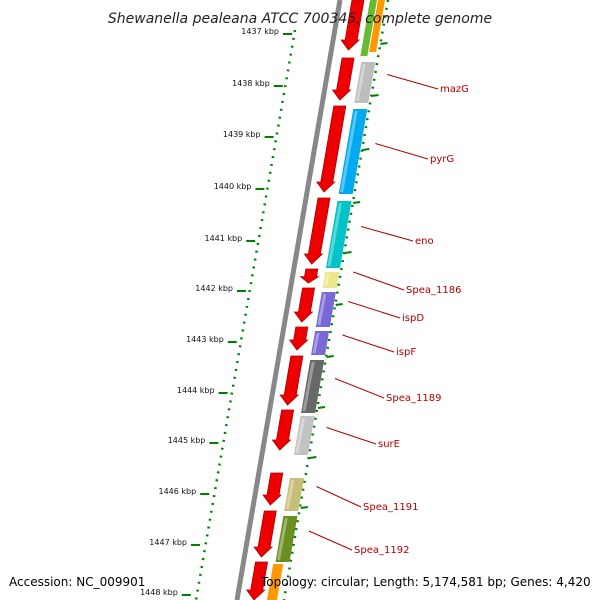 This screenshot has width=600, height=600. Describe the element at coordinates (177, 491) in the screenshot. I see `tick-label: 1446 kbp` at that location.